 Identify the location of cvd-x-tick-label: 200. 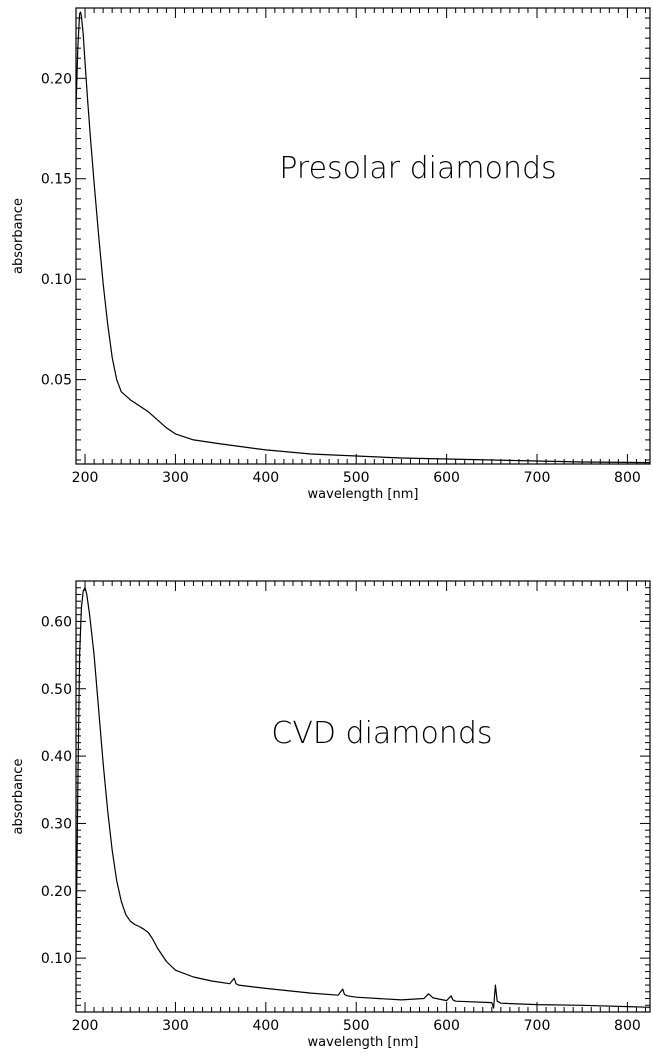
(85, 1026).